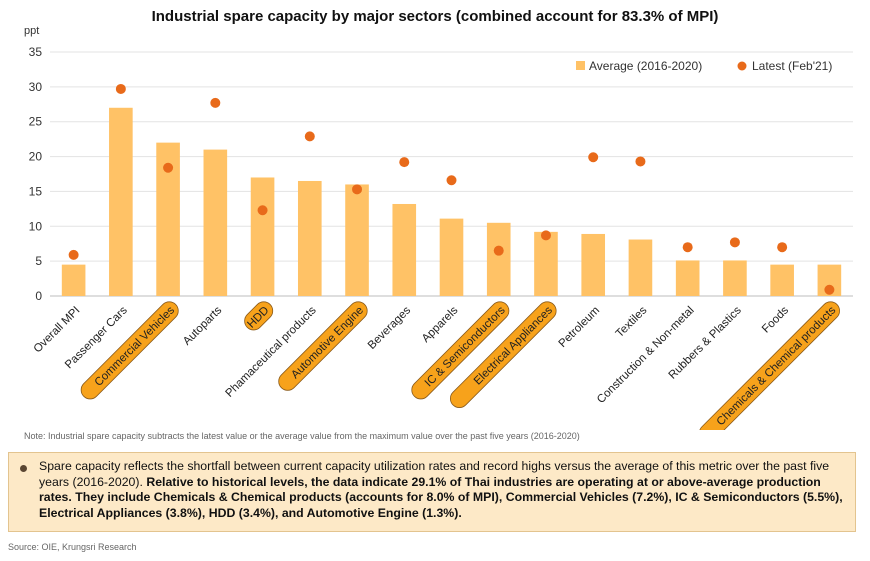  I want to click on category-label: Textiles, so click(632, 322).